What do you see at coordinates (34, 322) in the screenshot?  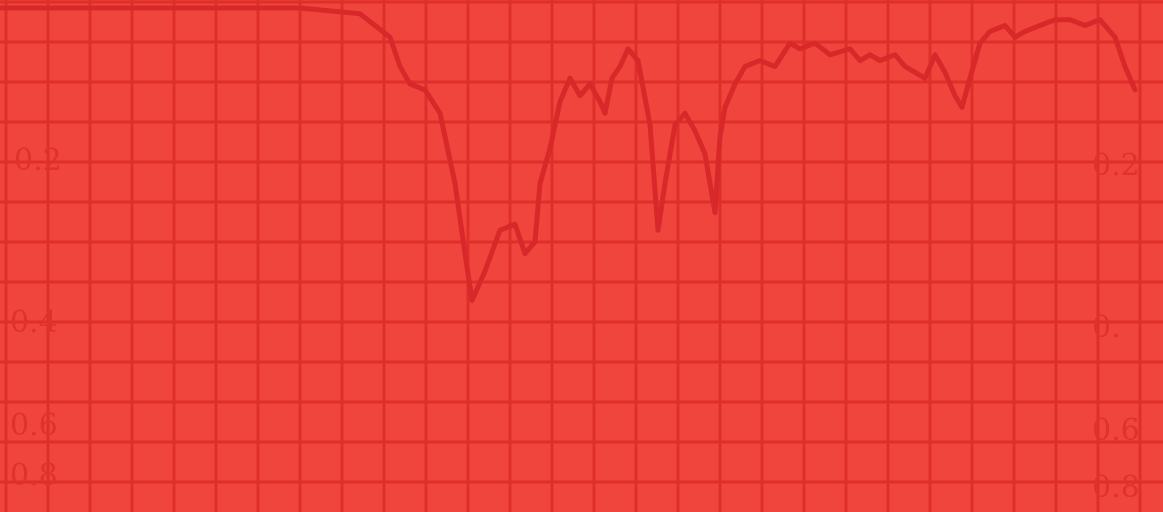 I see `y-tick-left: 0.4` at bounding box center [34, 322].